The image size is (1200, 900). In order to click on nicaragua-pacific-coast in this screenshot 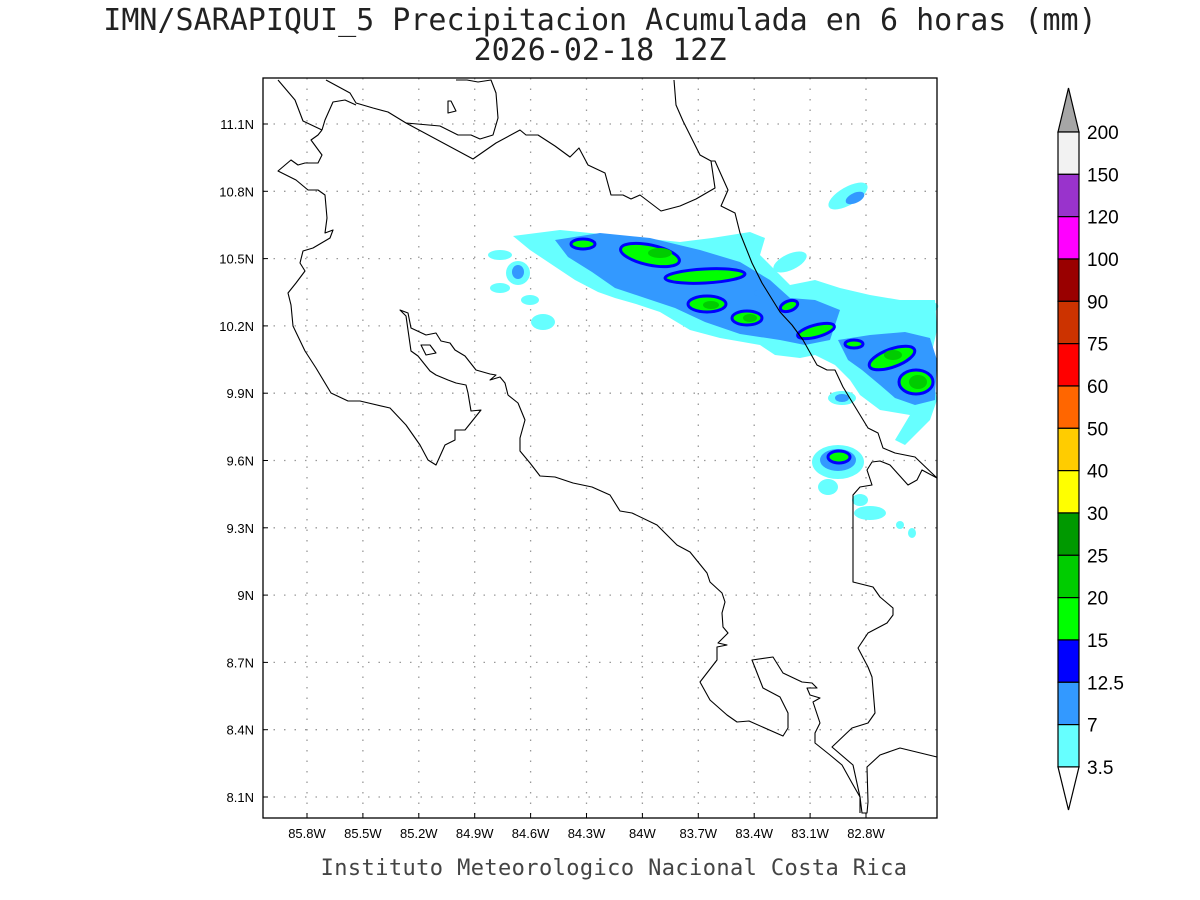, I will do `click(300, 105)`.